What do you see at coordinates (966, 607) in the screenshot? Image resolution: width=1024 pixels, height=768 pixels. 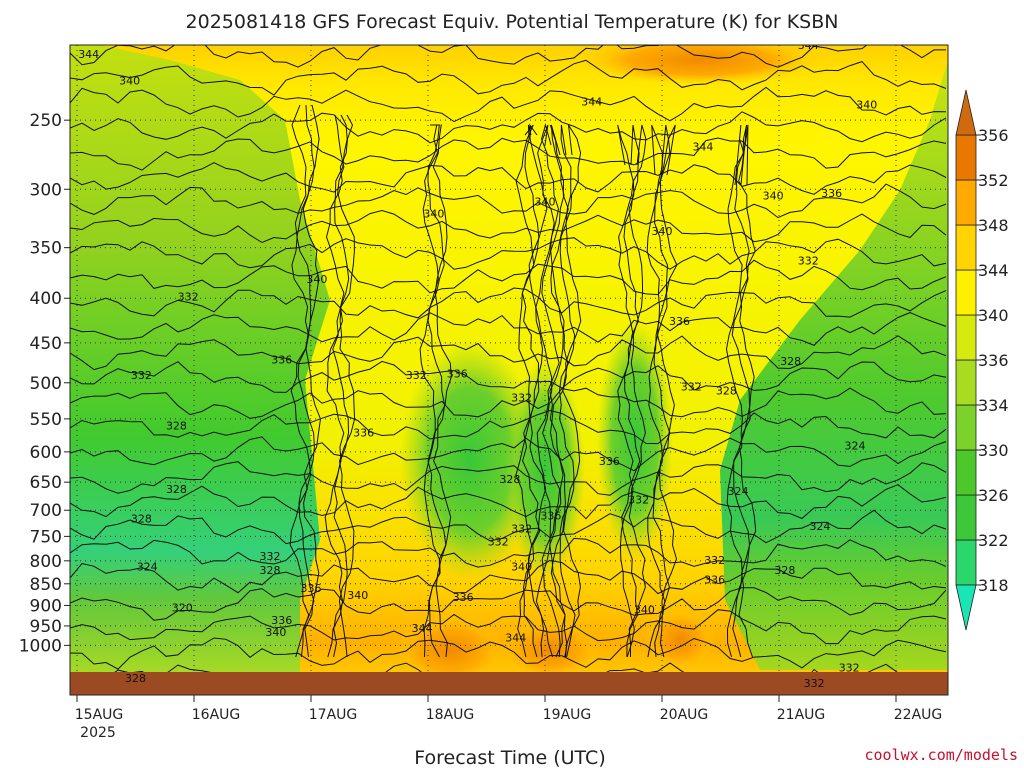 I see `colorbar-arrow-low` at bounding box center [966, 607].